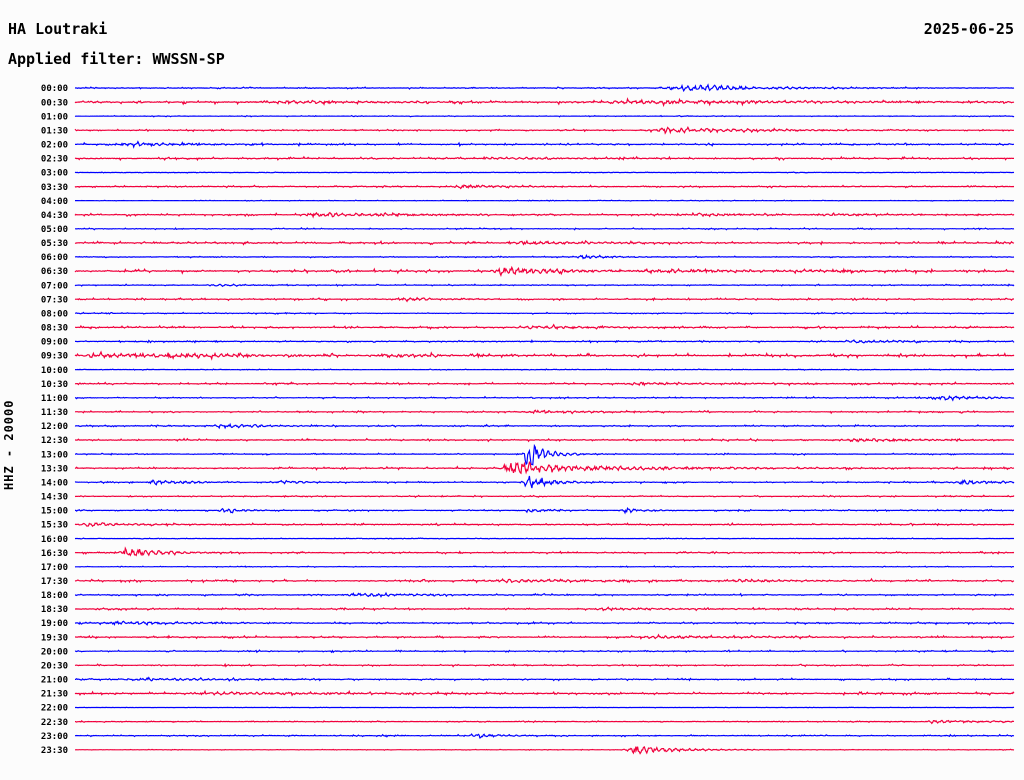  What do you see at coordinates (54, 357) in the screenshot?
I see `hour-tick-label: 09:30` at bounding box center [54, 357].